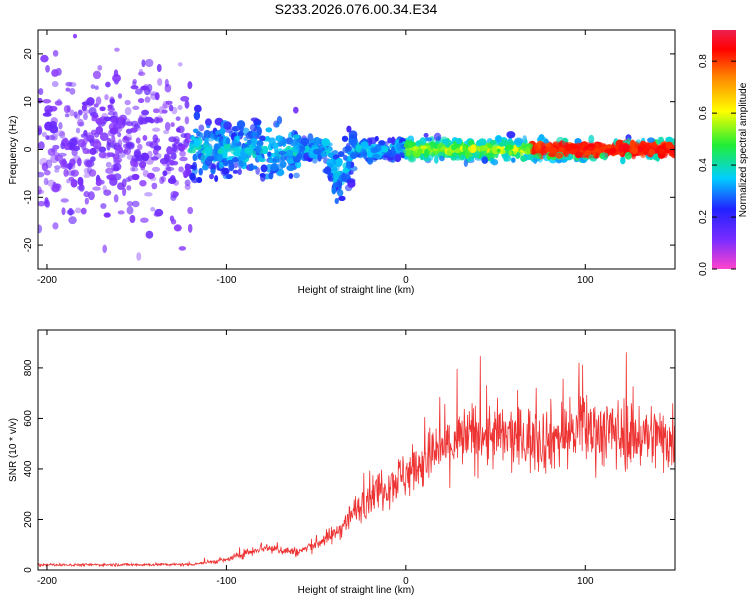 The height and width of the screenshot is (600, 750). I want to click on colorbar-tick-label: 0.4, so click(703, 165).